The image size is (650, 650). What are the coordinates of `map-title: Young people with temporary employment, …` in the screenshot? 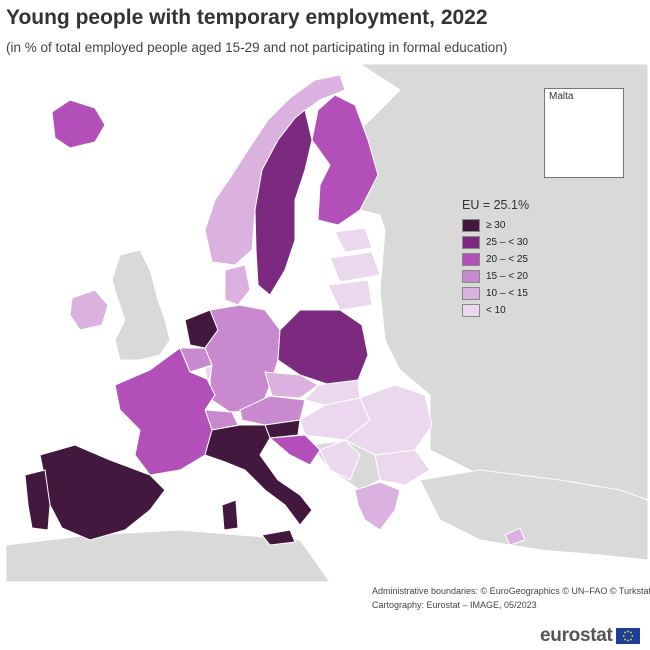 It's located at (247, 17).